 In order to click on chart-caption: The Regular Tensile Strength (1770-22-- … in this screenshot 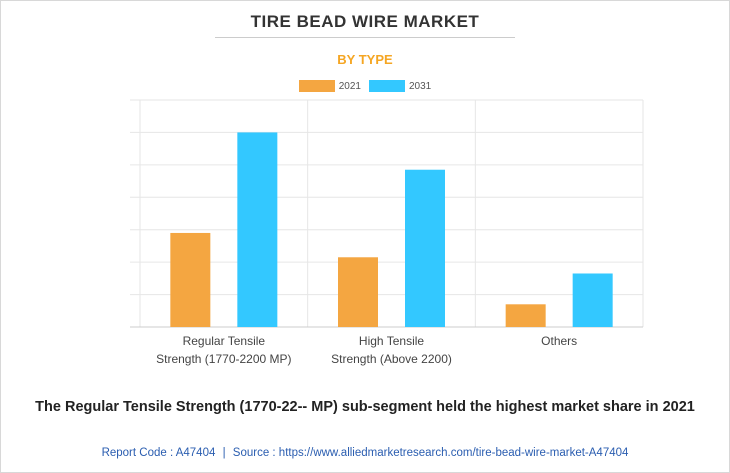, I will do `click(365, 407)`.